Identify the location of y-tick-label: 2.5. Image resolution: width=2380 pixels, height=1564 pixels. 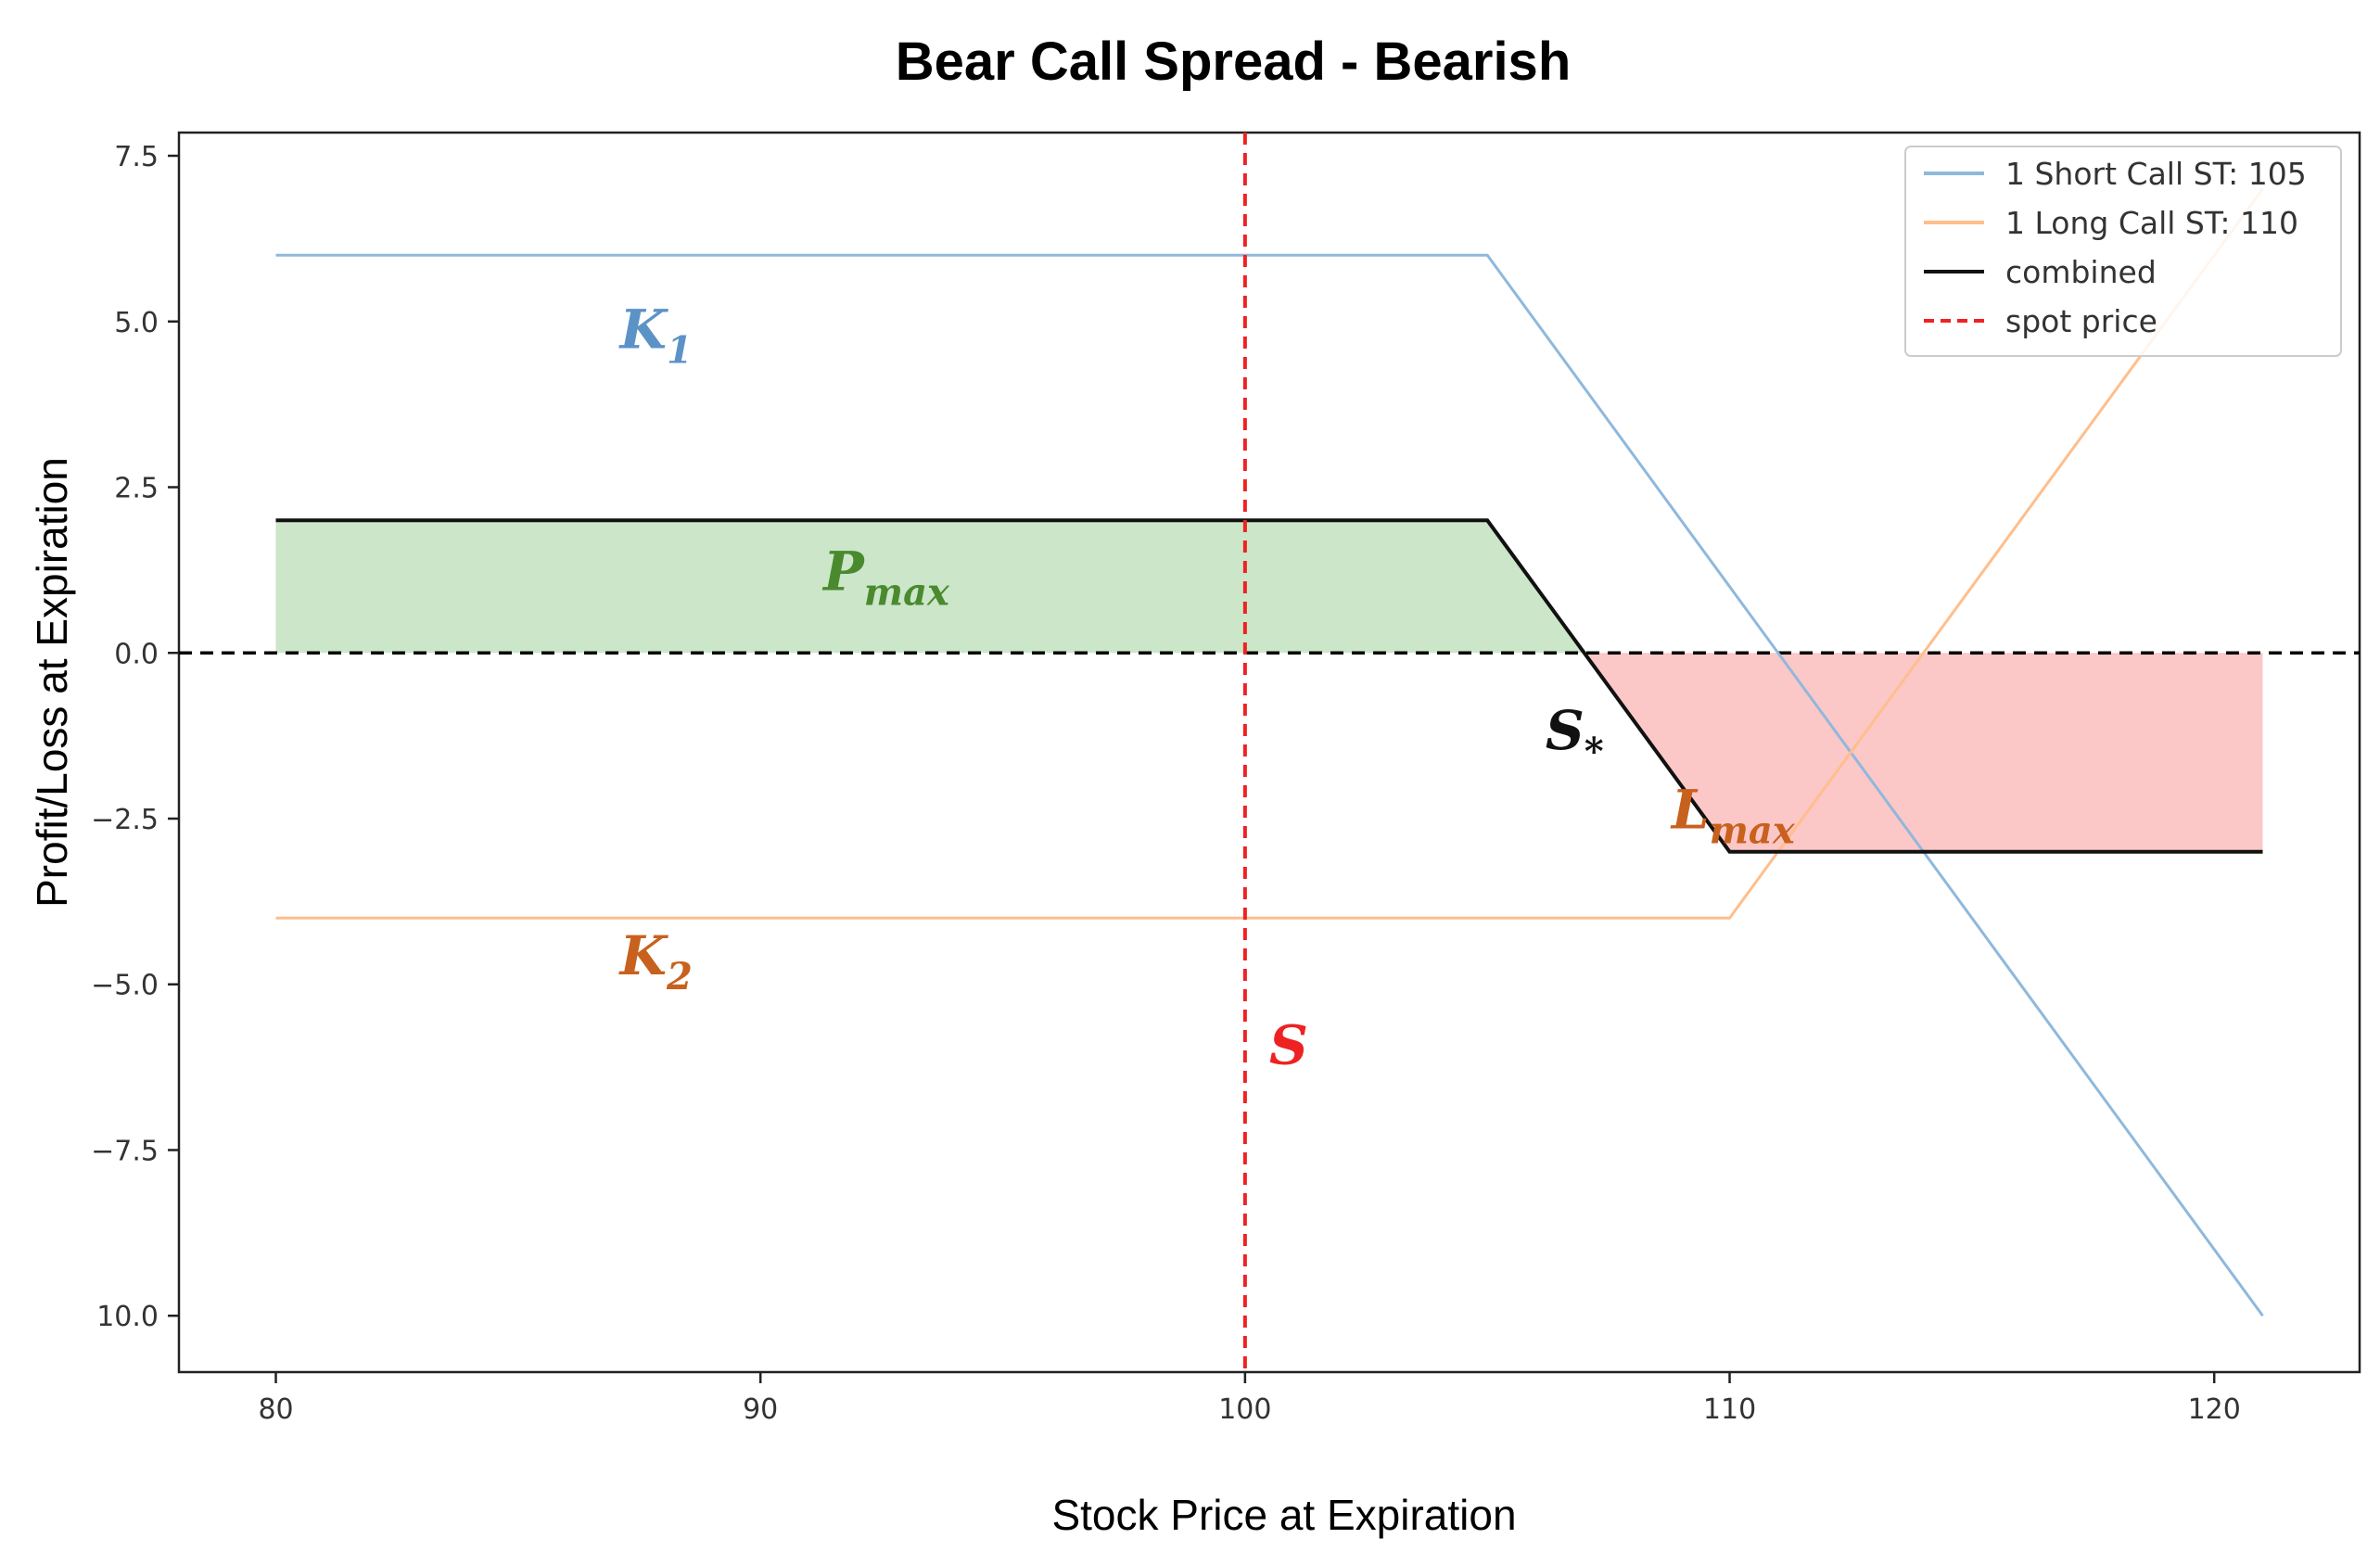
(136, 489).